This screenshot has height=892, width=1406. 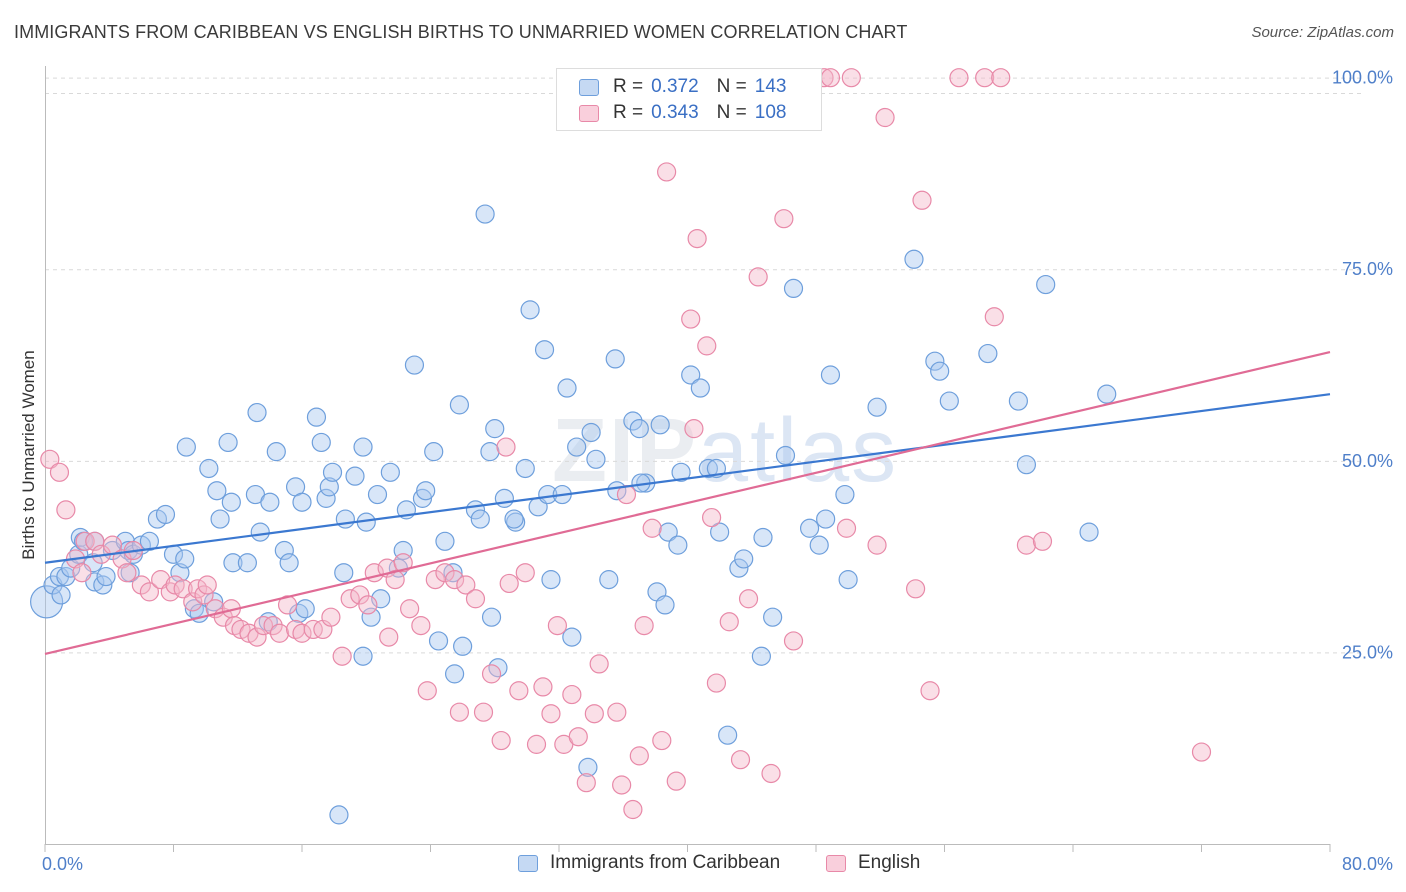 I want to click on y-tick-label: 100.0%, so click(x=1362, y=78).